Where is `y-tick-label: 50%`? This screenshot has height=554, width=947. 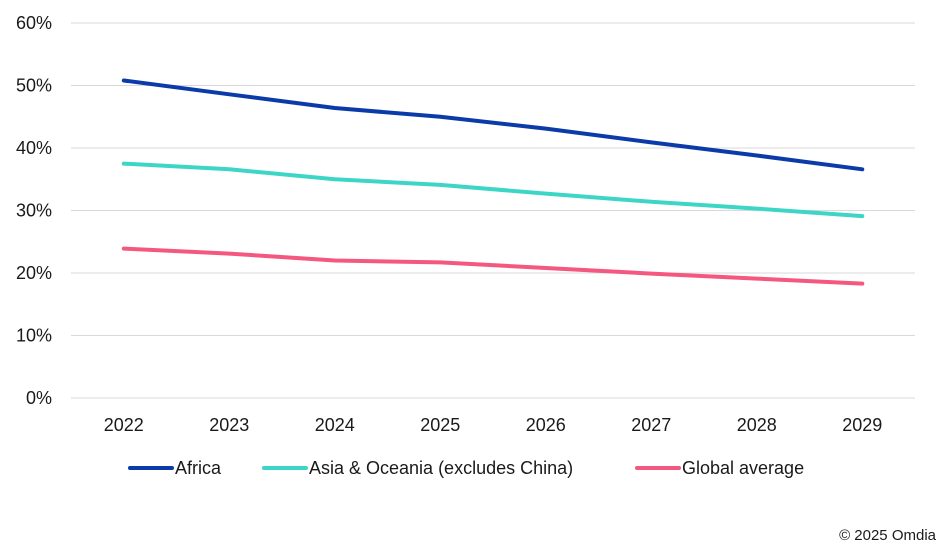
y-tick-label: 50% is located at coordinates (34, 86).